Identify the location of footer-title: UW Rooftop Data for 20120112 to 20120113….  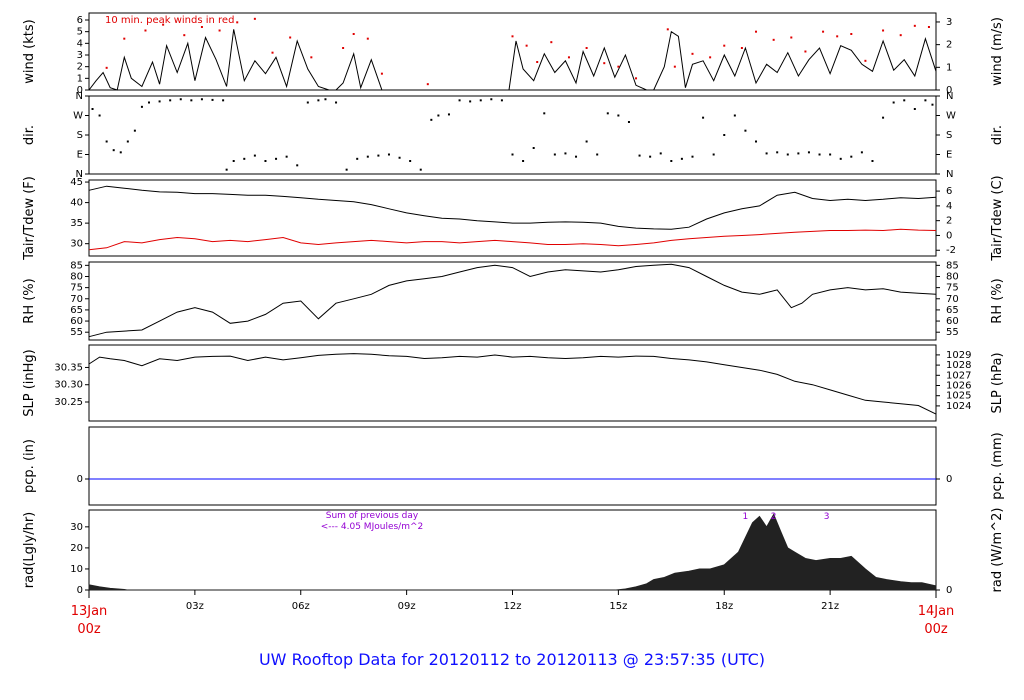
(512, 659).